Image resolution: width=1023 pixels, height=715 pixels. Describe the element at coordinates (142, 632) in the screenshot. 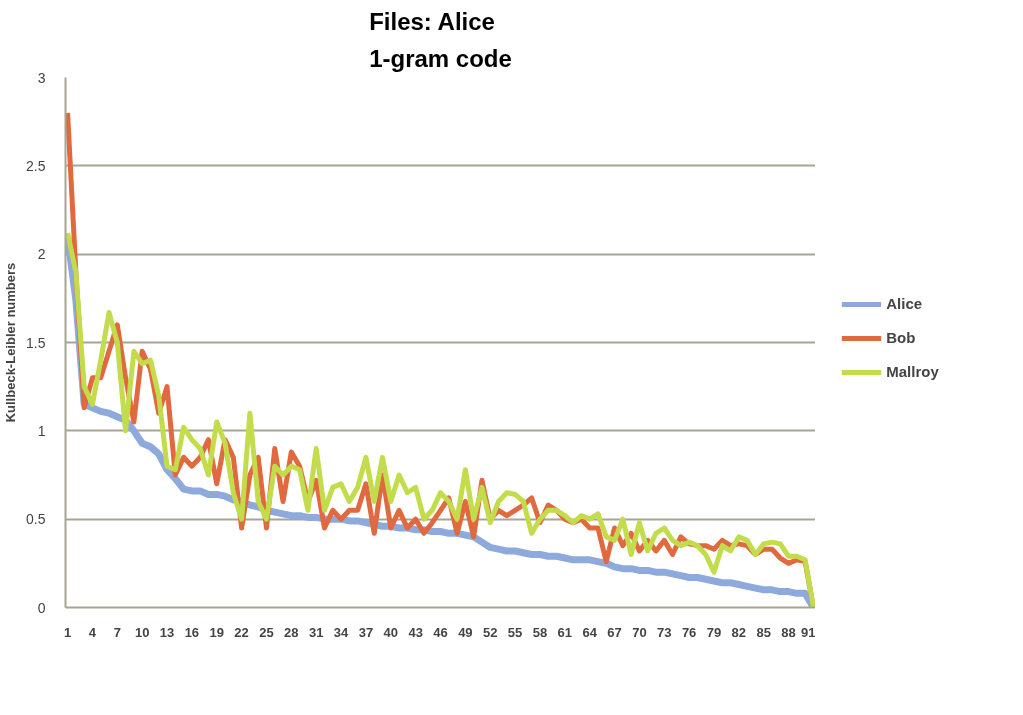

I see `x-tick-label: 10` at that location.